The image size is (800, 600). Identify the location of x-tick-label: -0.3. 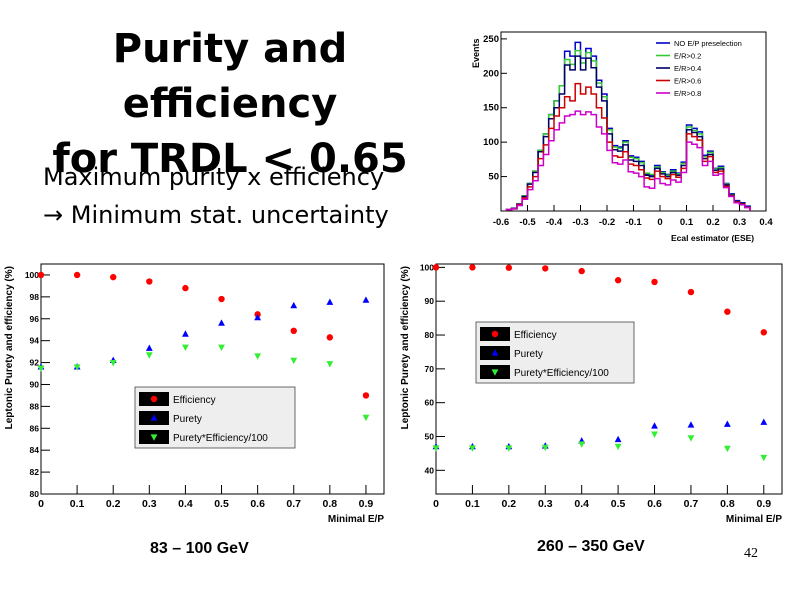
(580, 222).